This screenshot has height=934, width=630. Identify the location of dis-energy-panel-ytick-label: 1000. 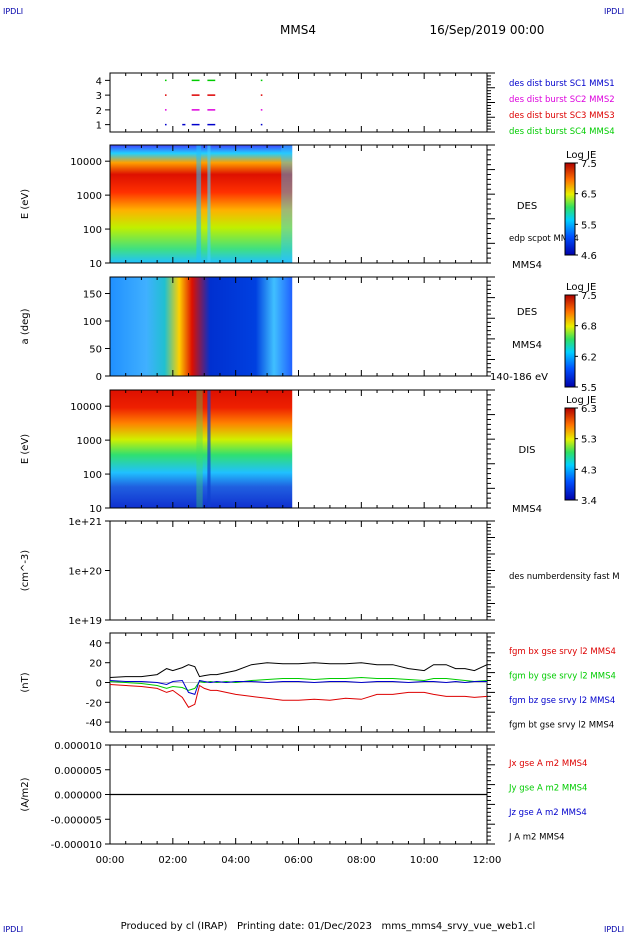
(89, 441).